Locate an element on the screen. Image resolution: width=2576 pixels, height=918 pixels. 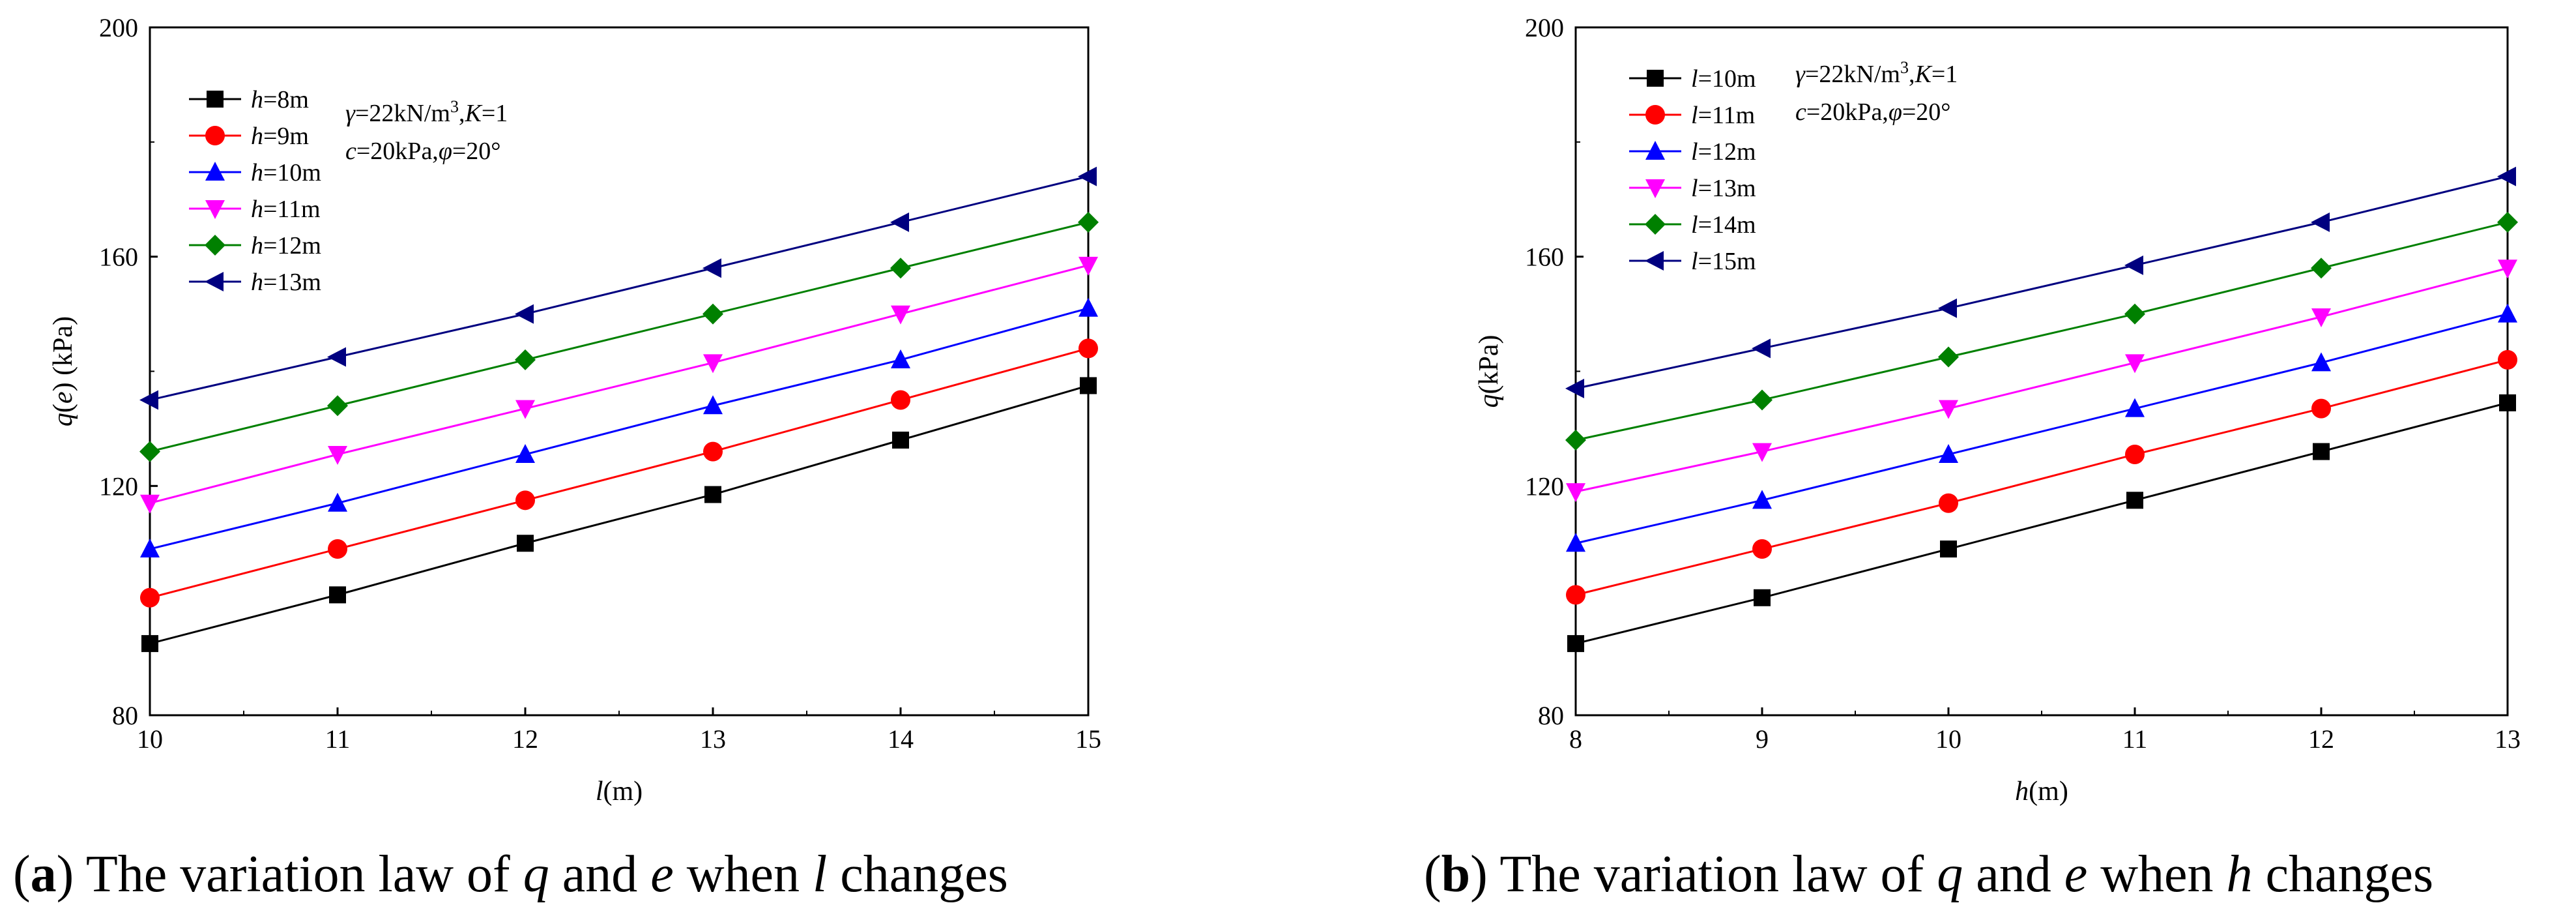
legend-label: h=10m is located at coordinates (286, 172).